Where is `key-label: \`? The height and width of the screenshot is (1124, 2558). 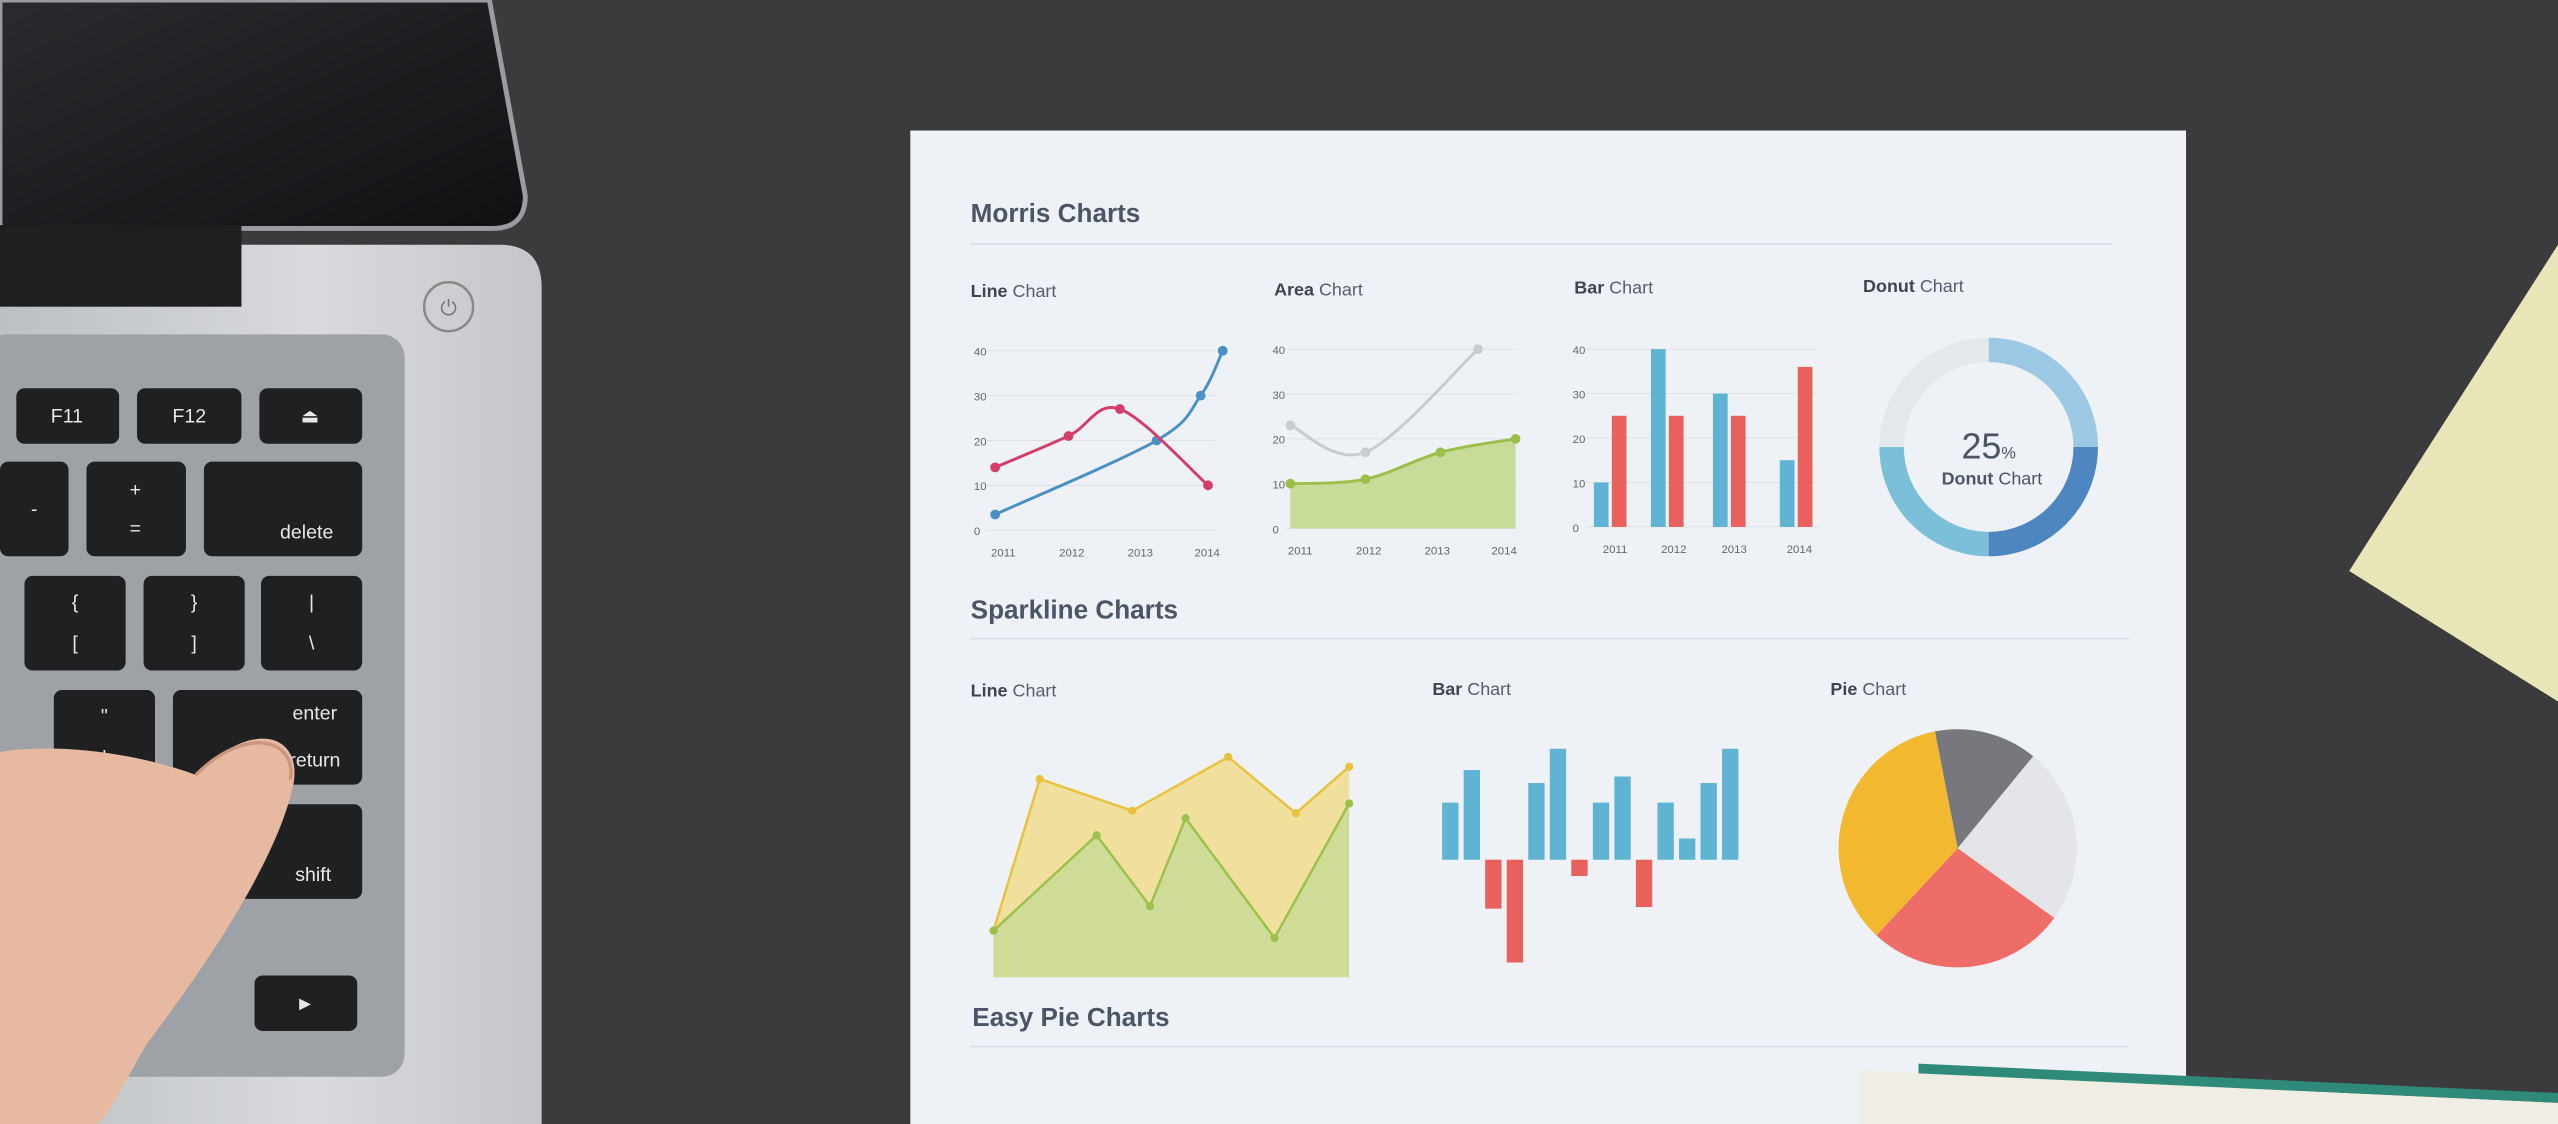
key-label: \ is located at coordinates (312, 643).